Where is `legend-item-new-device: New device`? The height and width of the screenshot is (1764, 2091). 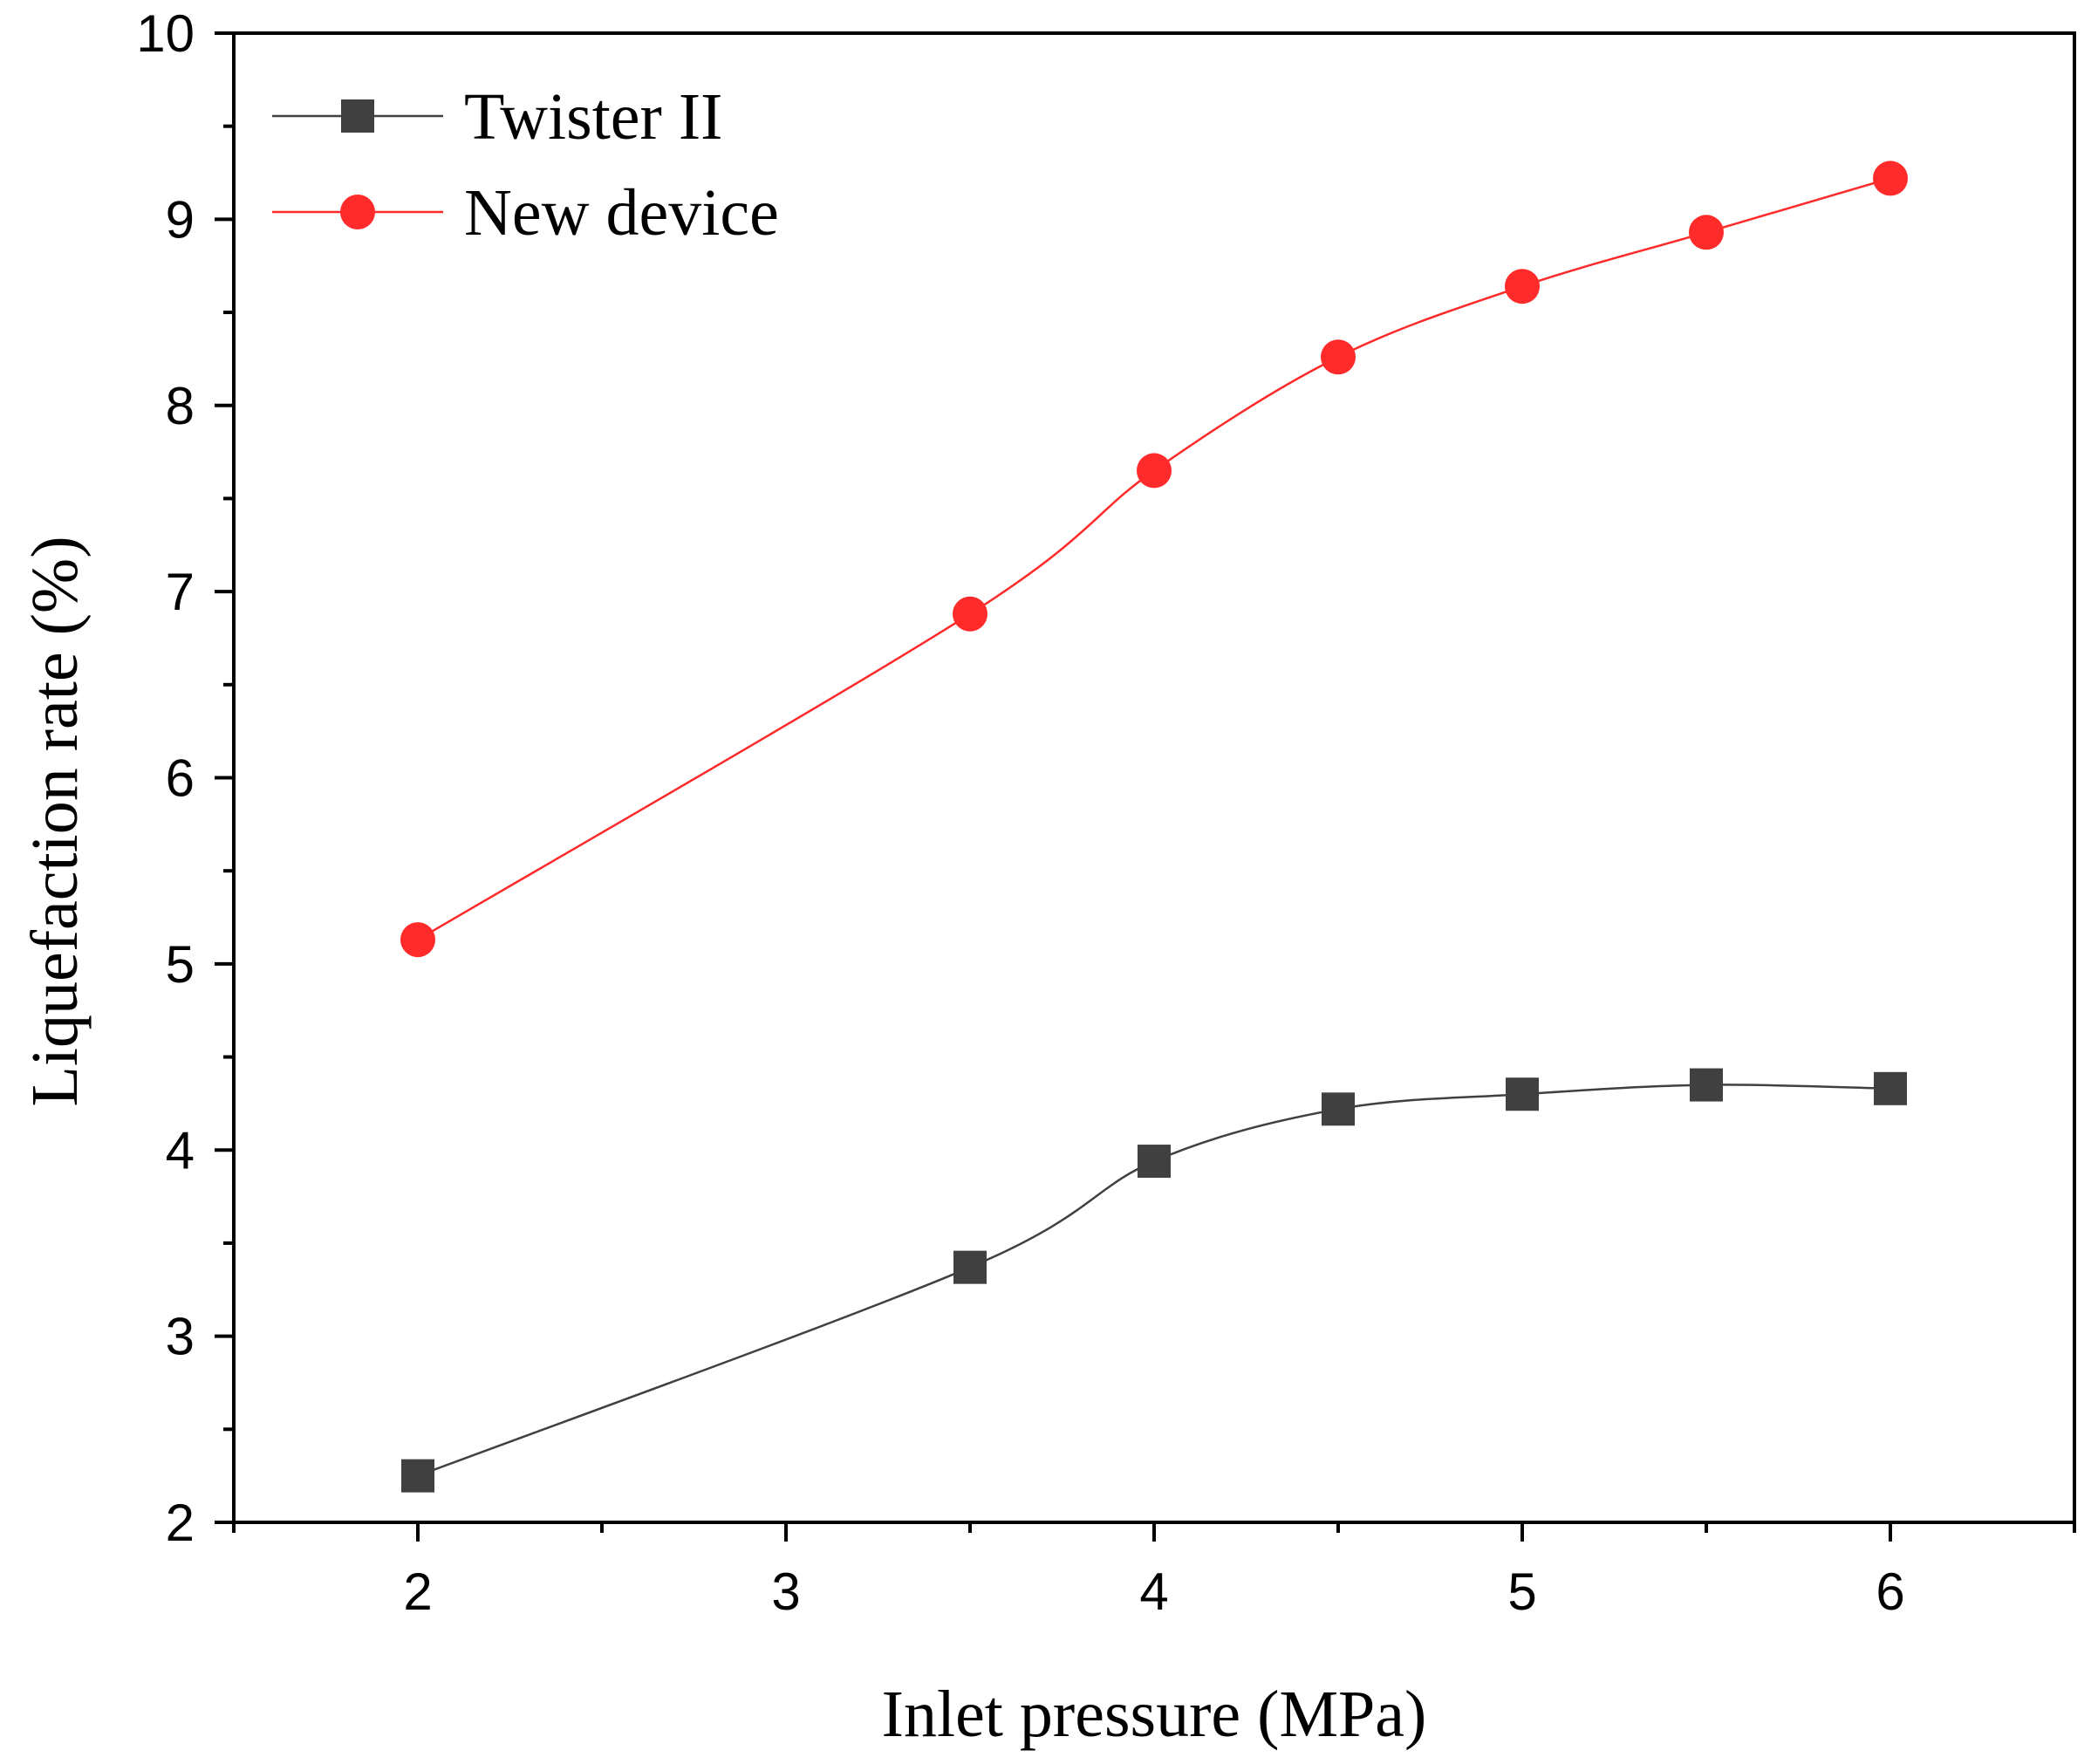
legend-item-new-device: New device is located at coordinates (525, 213).